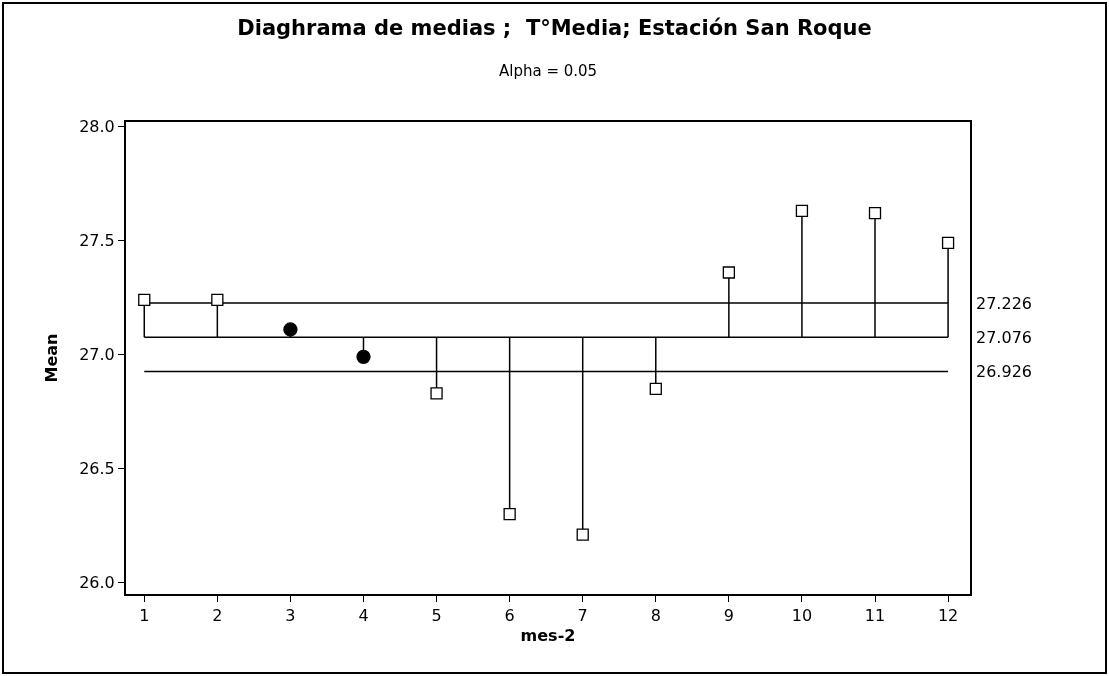 This screenshot has height=676, width=1109. Describe the element at coordinates (97, 583) in the screenshot. I see `y-tick-label: 26.0` at that location.